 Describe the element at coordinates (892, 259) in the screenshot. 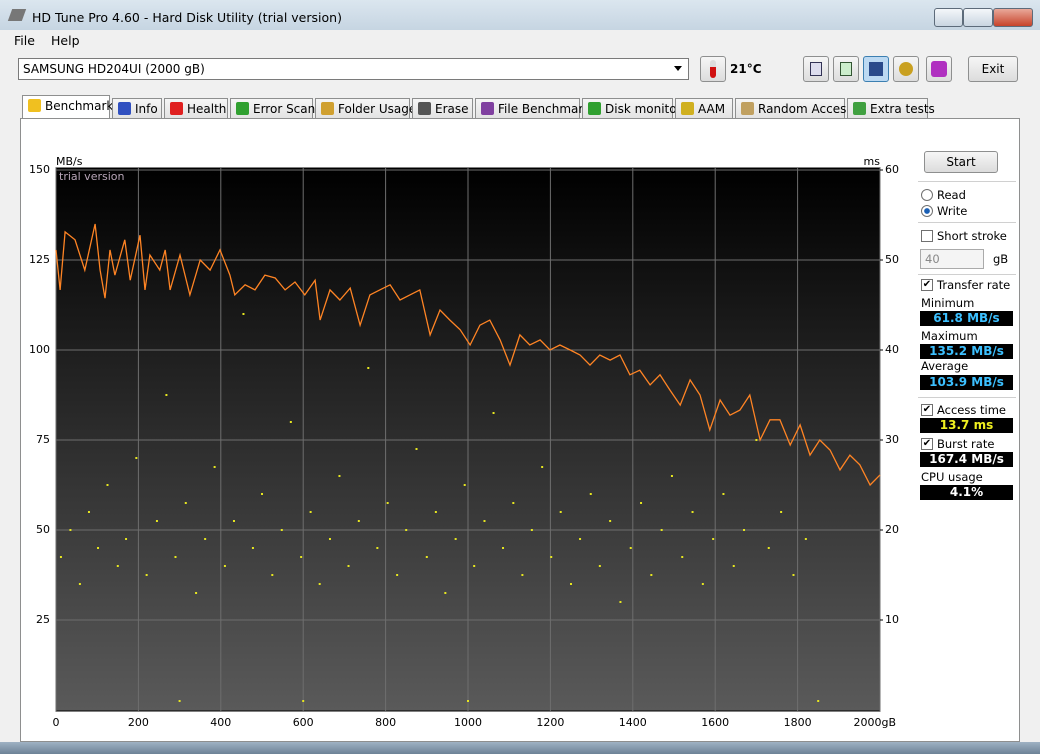

I see `y2-tick-label: 50` at that location.